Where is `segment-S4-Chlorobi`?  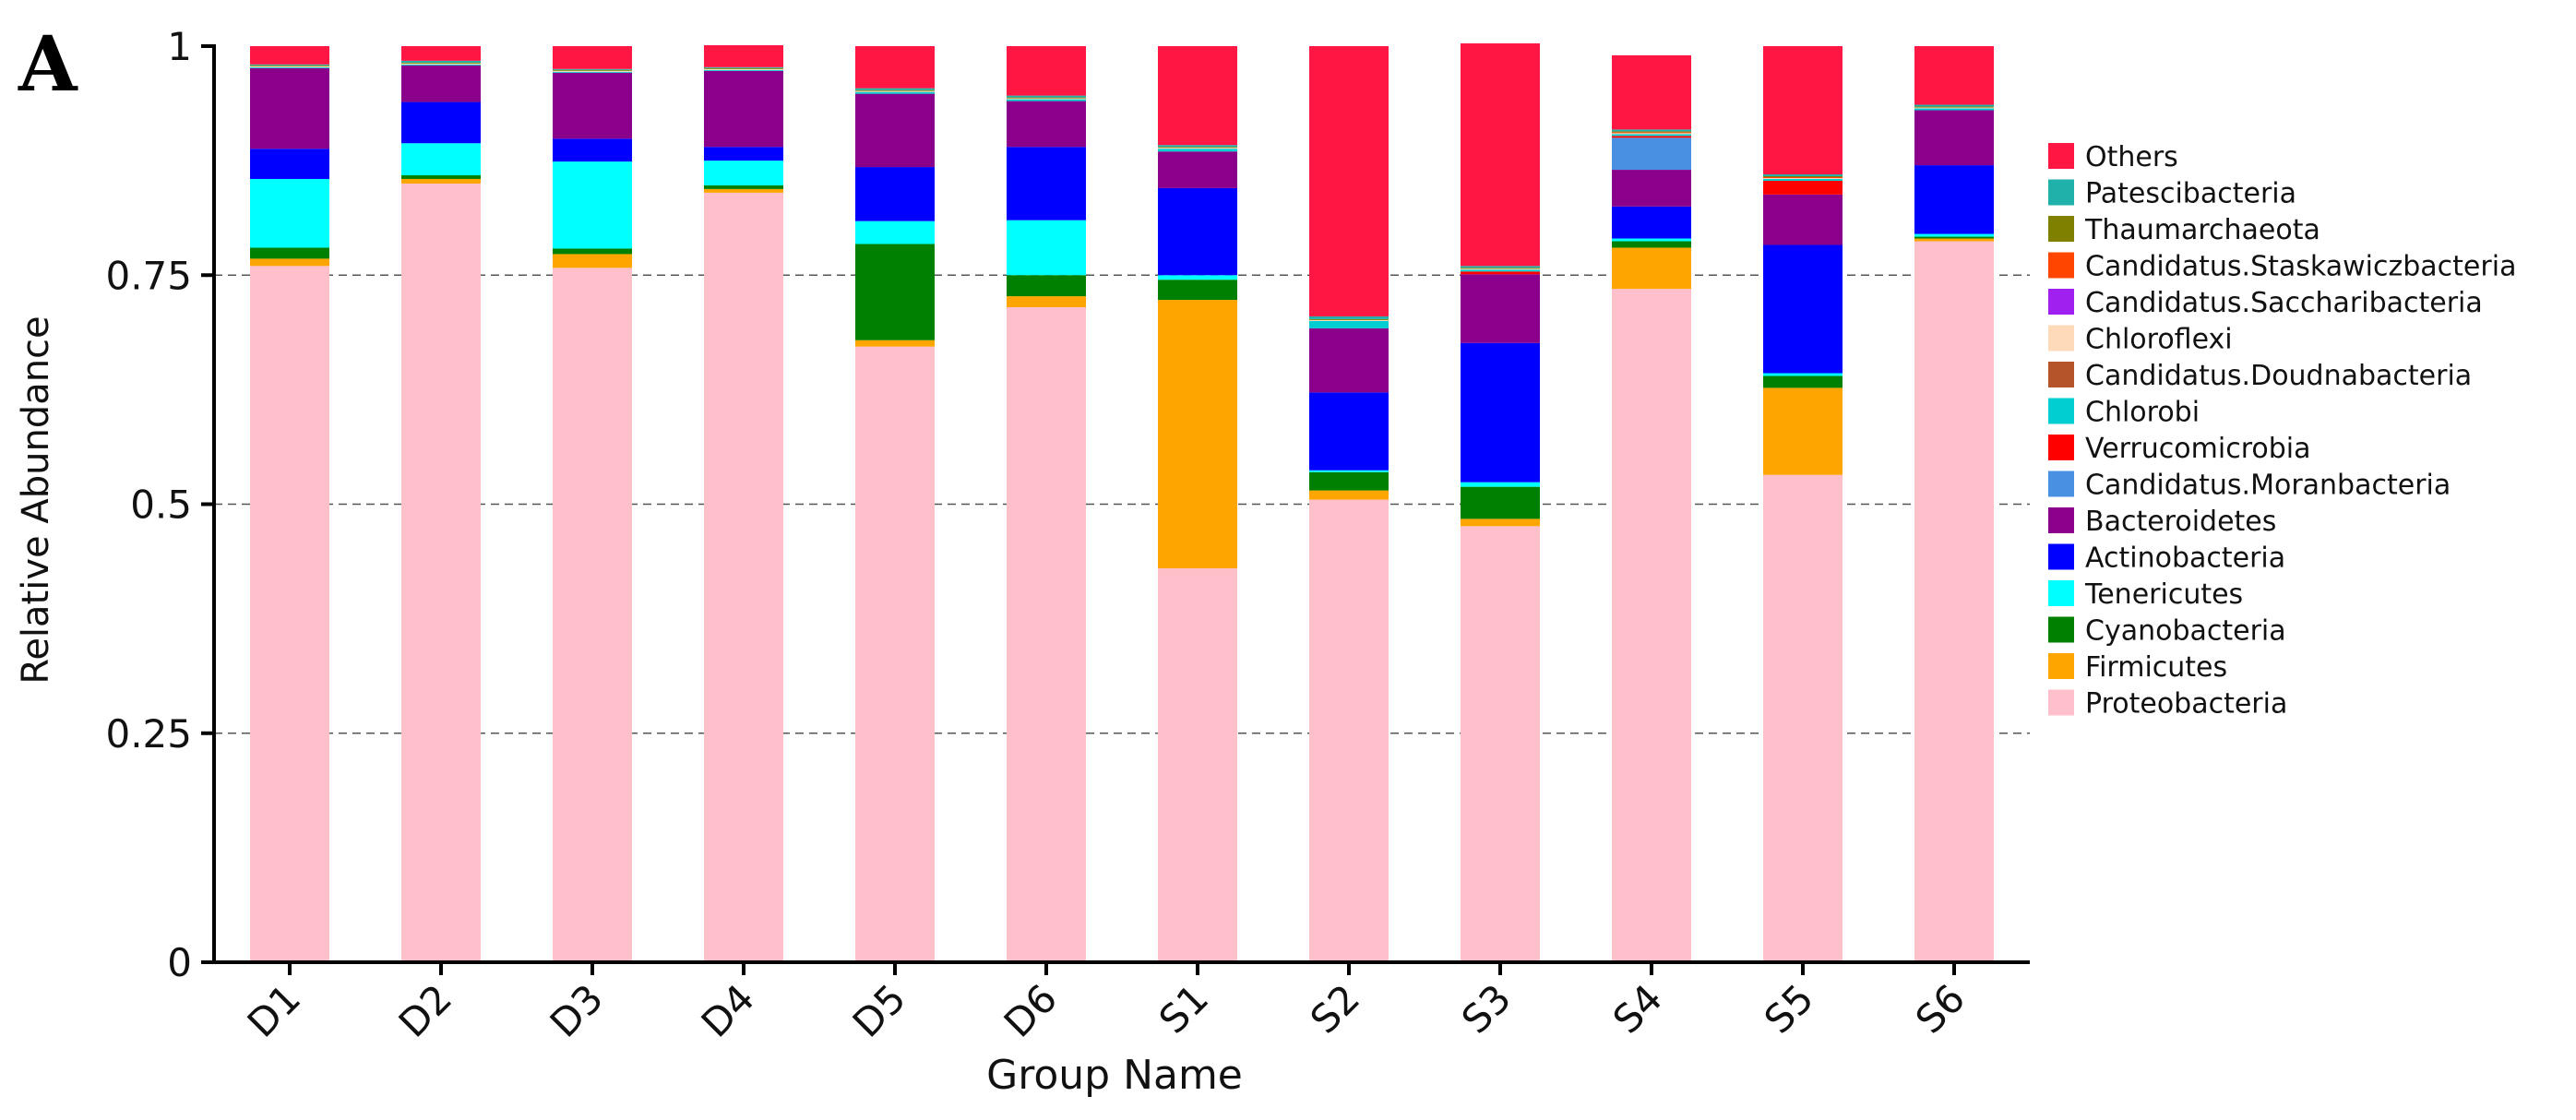
segment-S4-Chlorobi is located at coordinates (1652, 135).